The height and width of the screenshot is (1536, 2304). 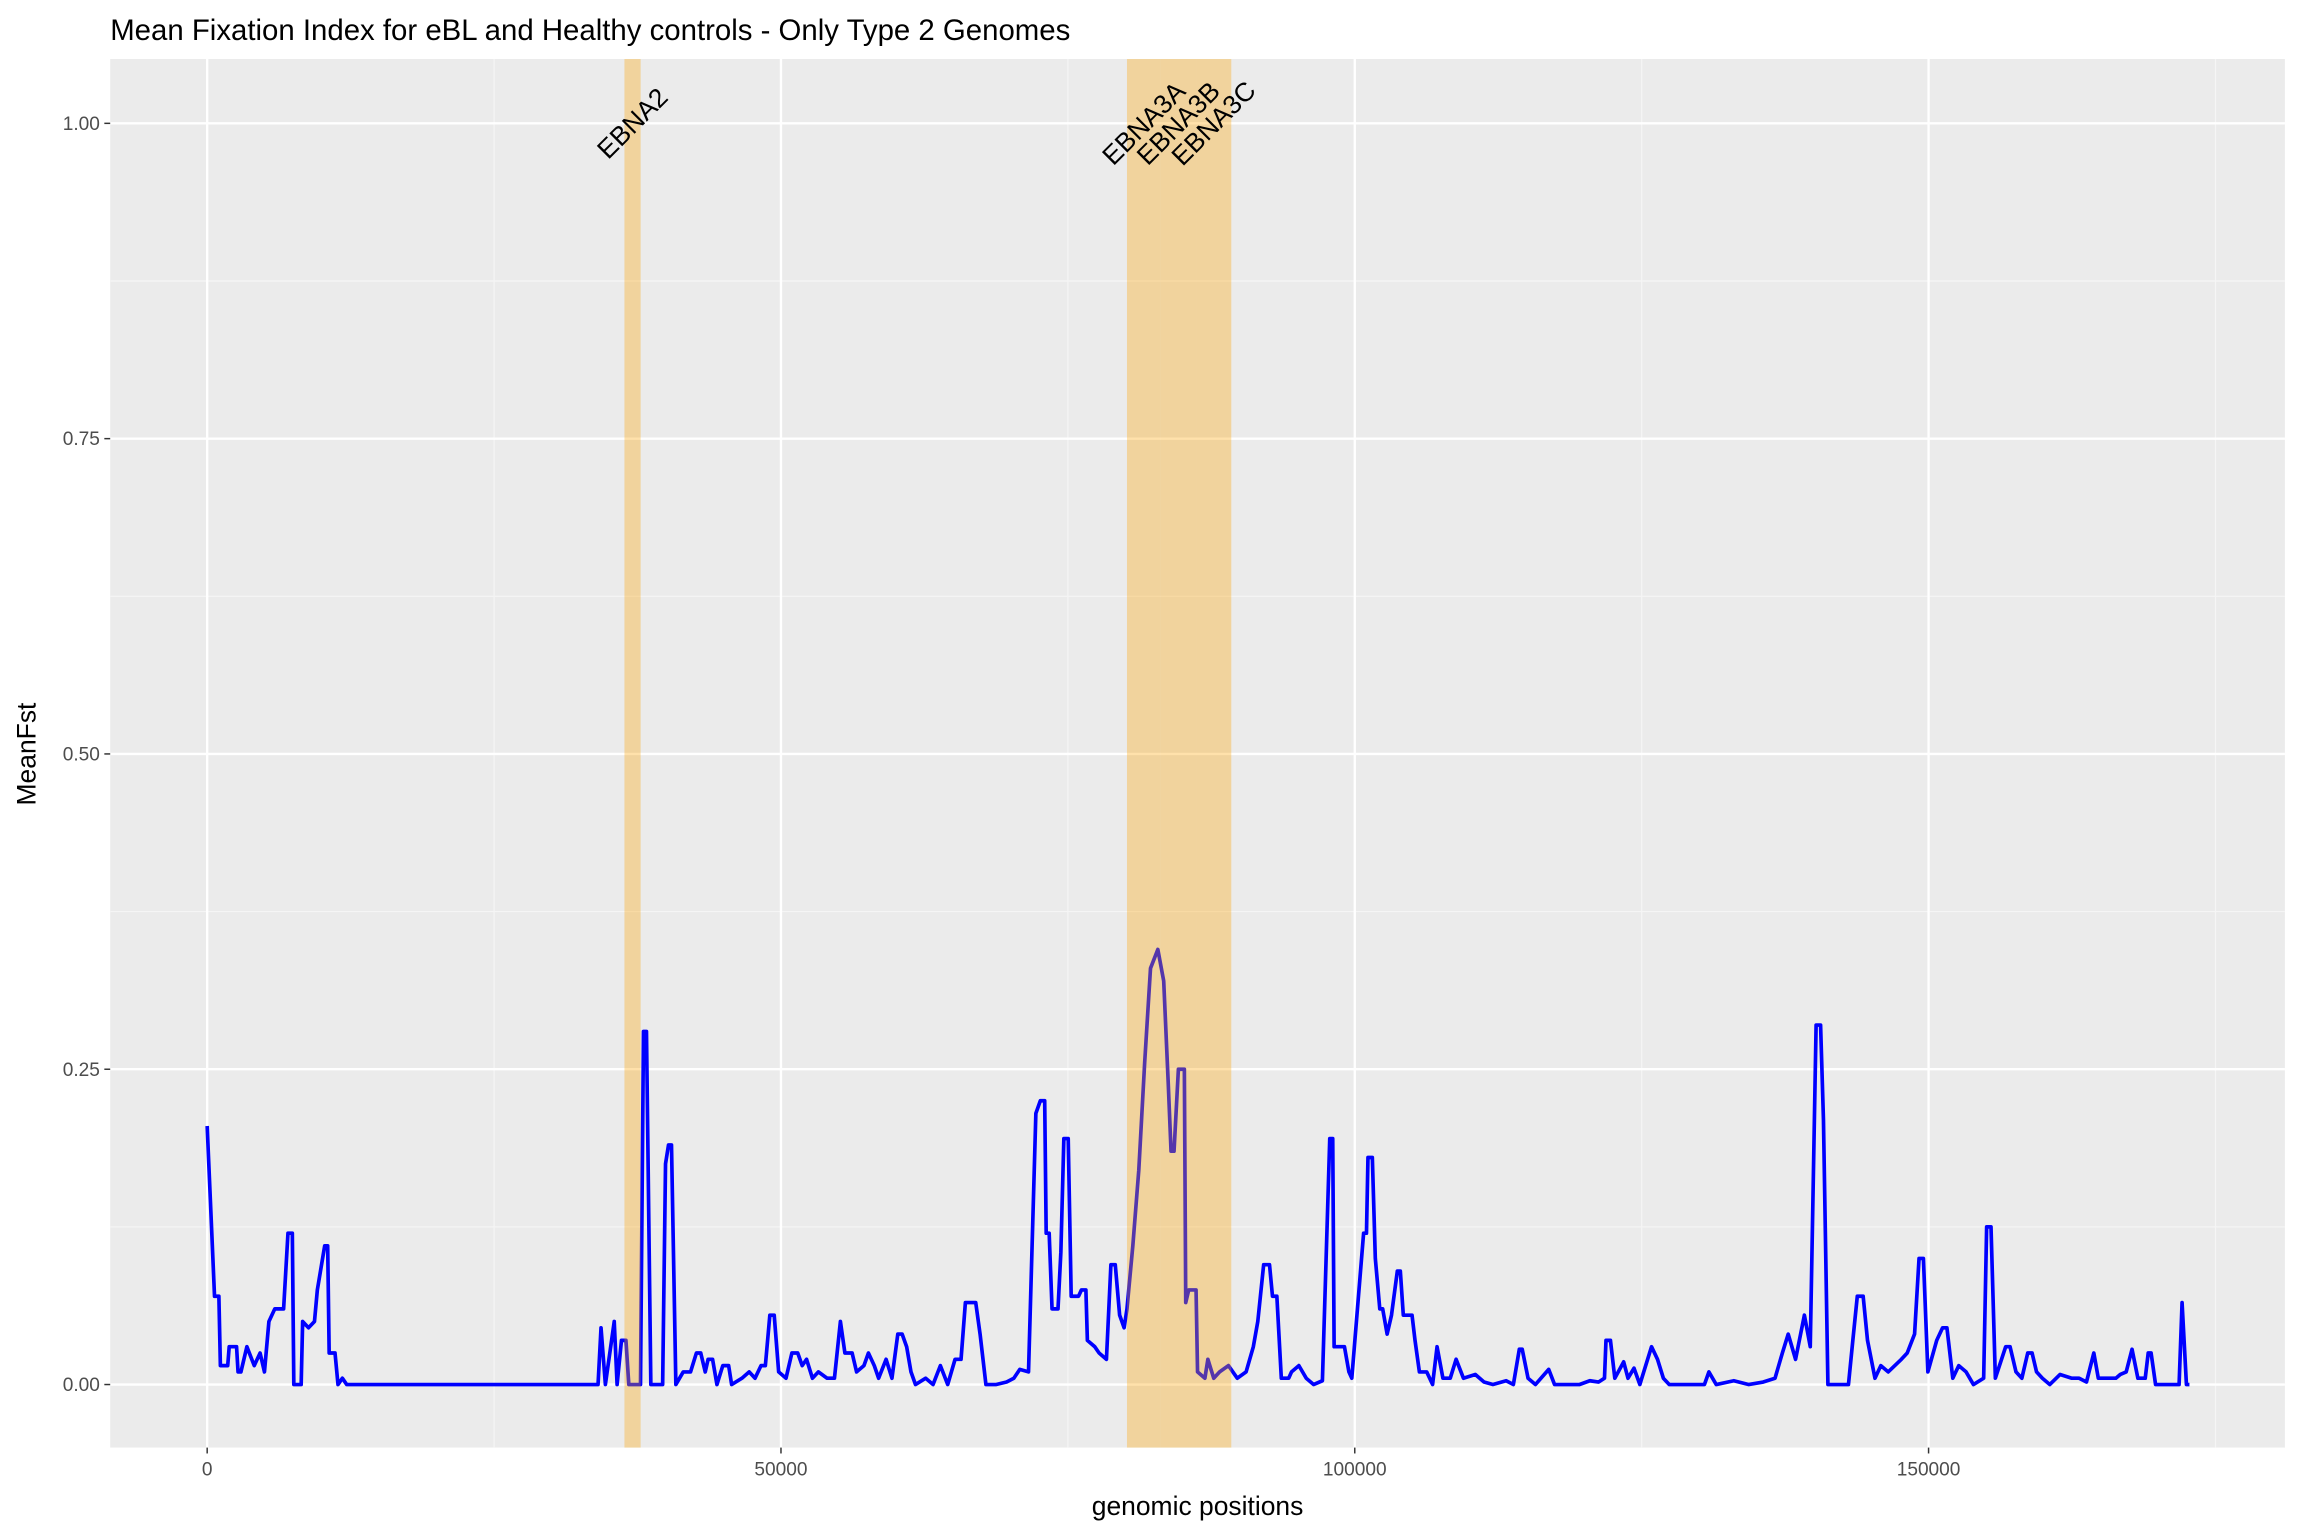 What do you see at coordinates (81, 124) in the screenshot?
I see `y-tick-label: 1.00` at bounding box center [81, 124].